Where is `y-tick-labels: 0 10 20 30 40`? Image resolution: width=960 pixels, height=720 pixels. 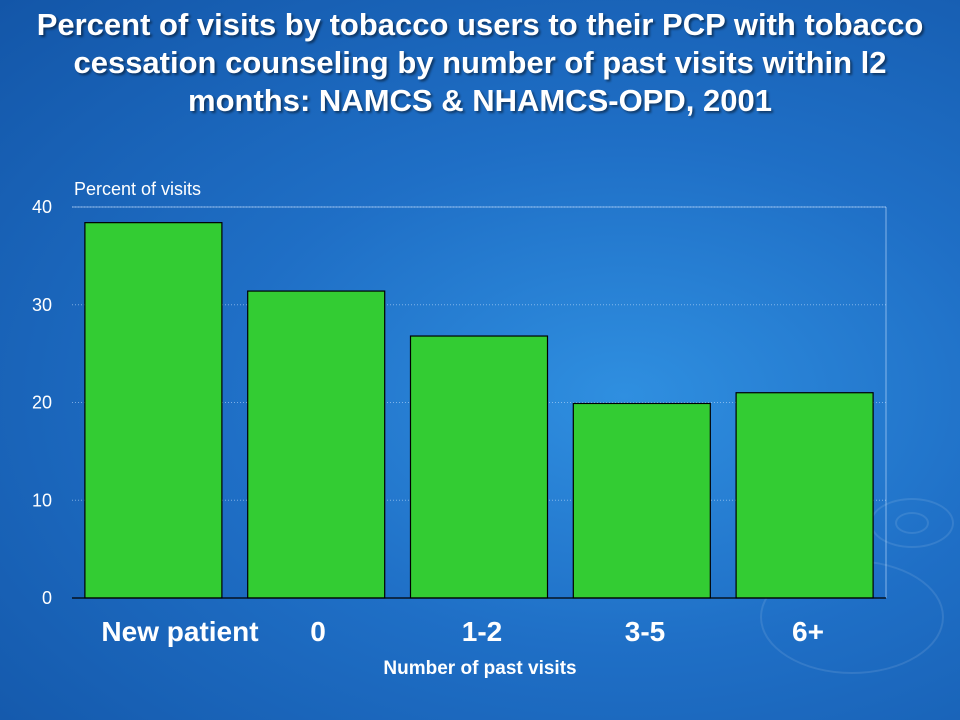
y-tick-labels: 0 10 20 30 40 is located at coordinates (42, 402).